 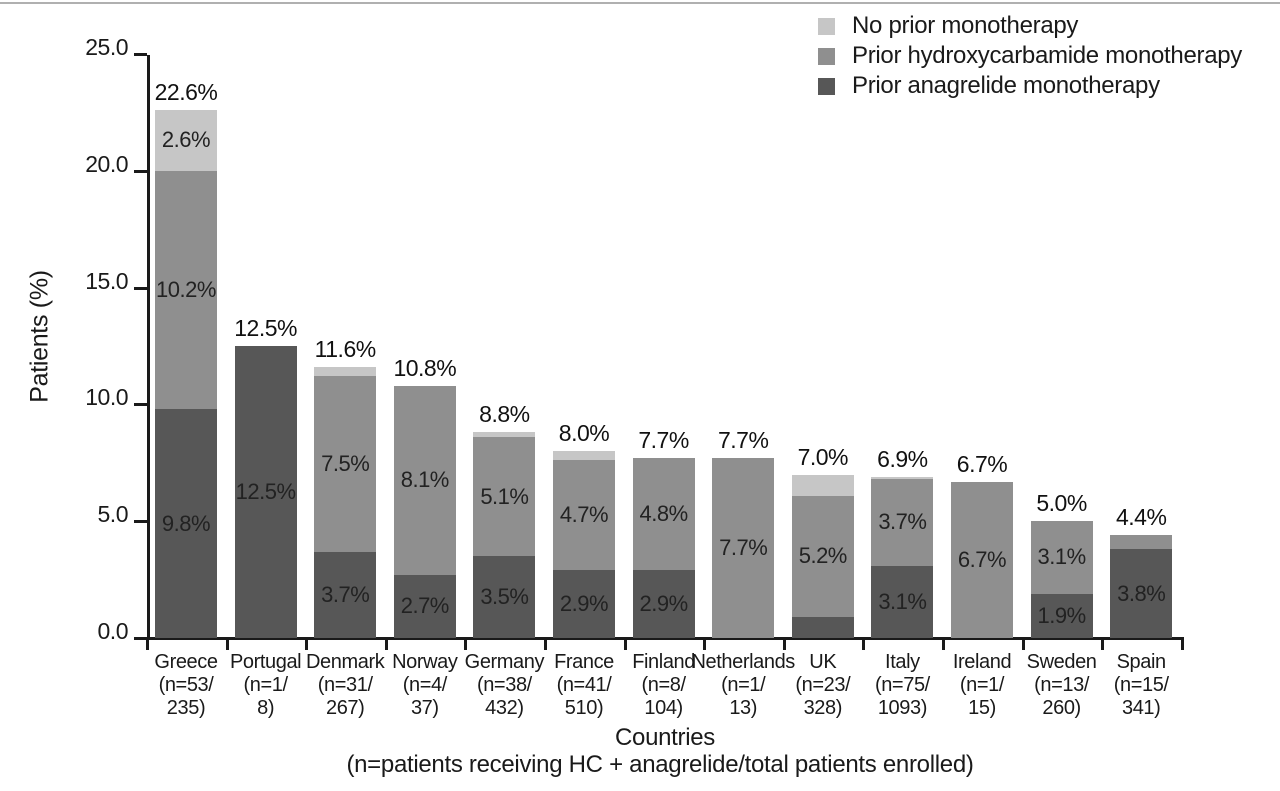 What do you see at coordinates (186, 289) in the screenshot?
I see `segment-label: 10.2%` at bounding box center [186, 289].